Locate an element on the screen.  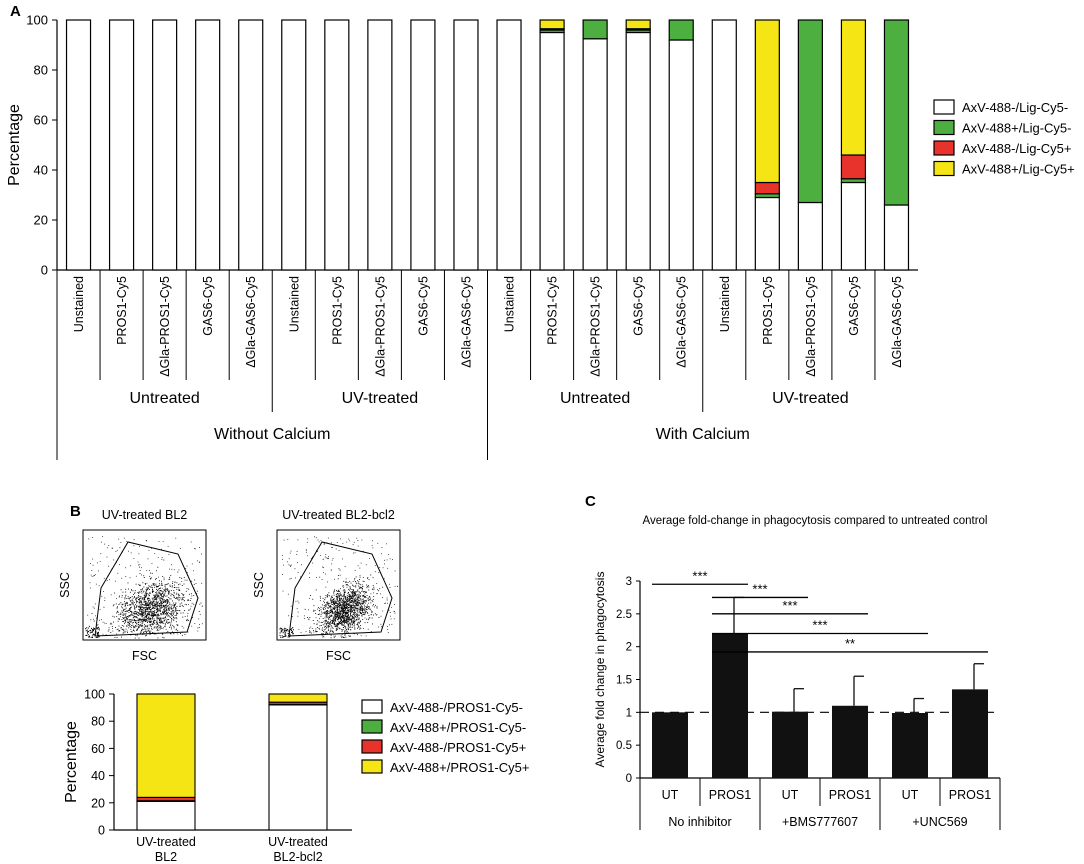
b-legend-swatch is located at coordinates (372, 746).